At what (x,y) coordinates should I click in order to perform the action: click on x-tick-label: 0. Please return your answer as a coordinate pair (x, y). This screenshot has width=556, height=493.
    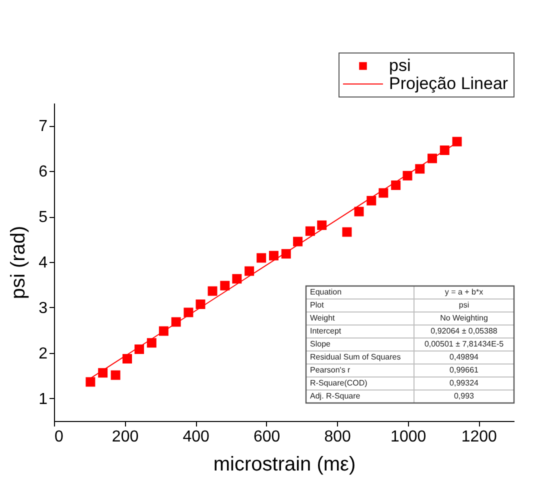
    Looking at the image, I should click on (59, 437).